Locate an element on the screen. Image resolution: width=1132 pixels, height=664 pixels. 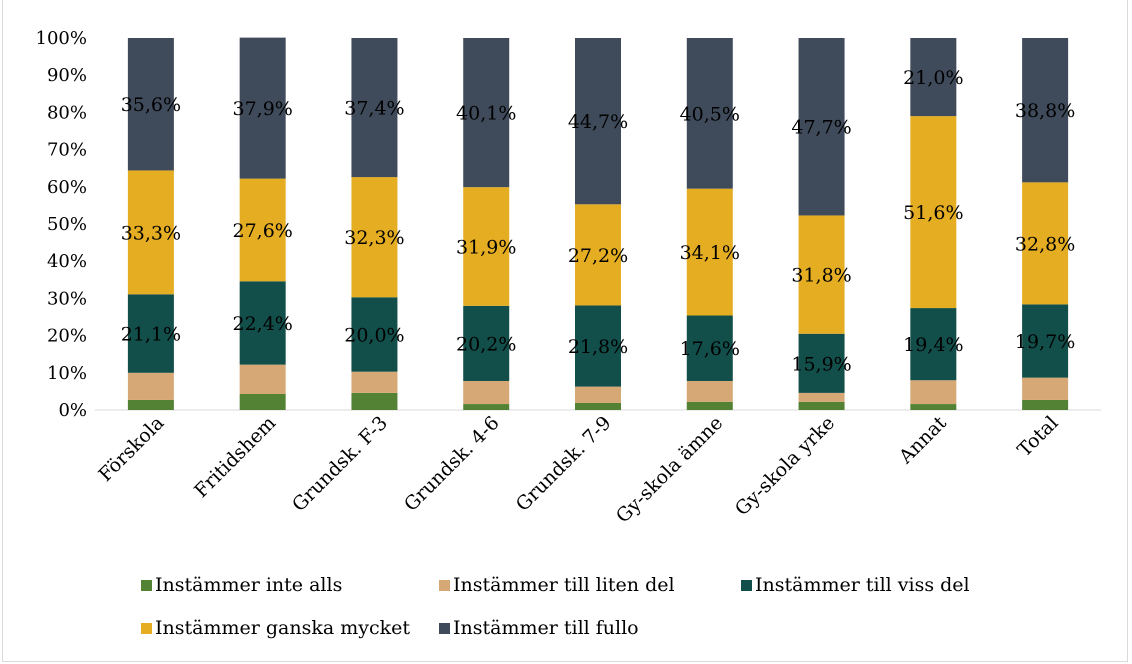
data-label: 31,8% is located at coordinates (821, 276).